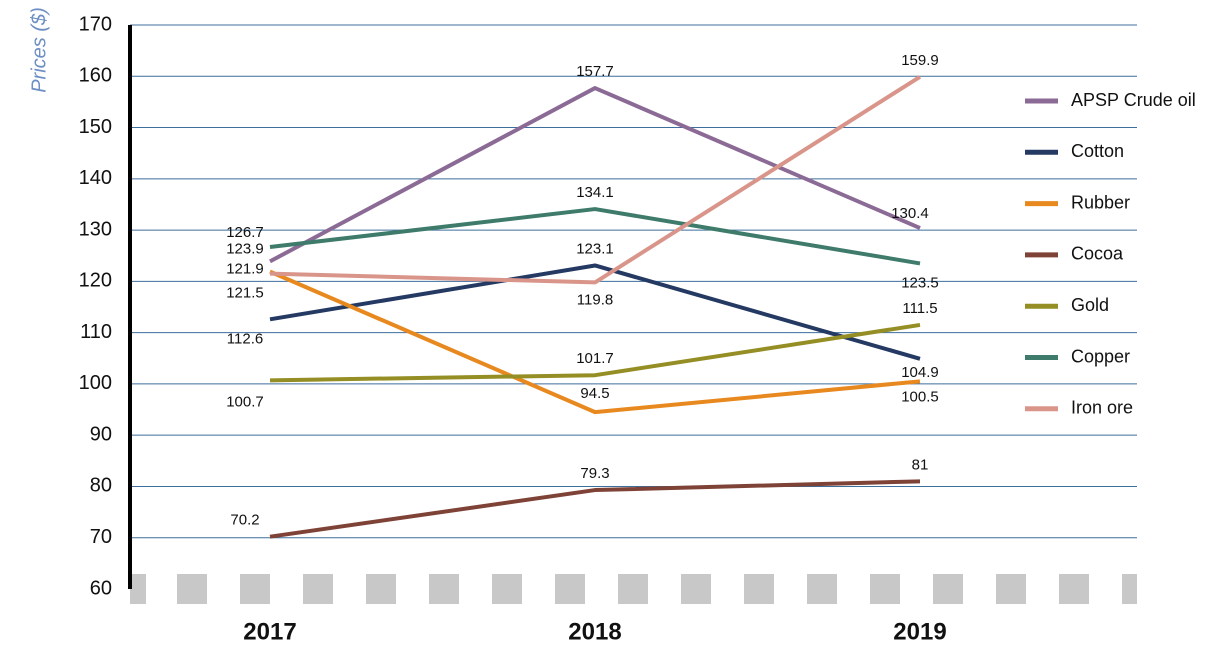 The width and height of the screenshot is (1212, 645). Describe the element at coordinates (245, 232) in the screenshot. I see `data-label: 126.7` at that location.